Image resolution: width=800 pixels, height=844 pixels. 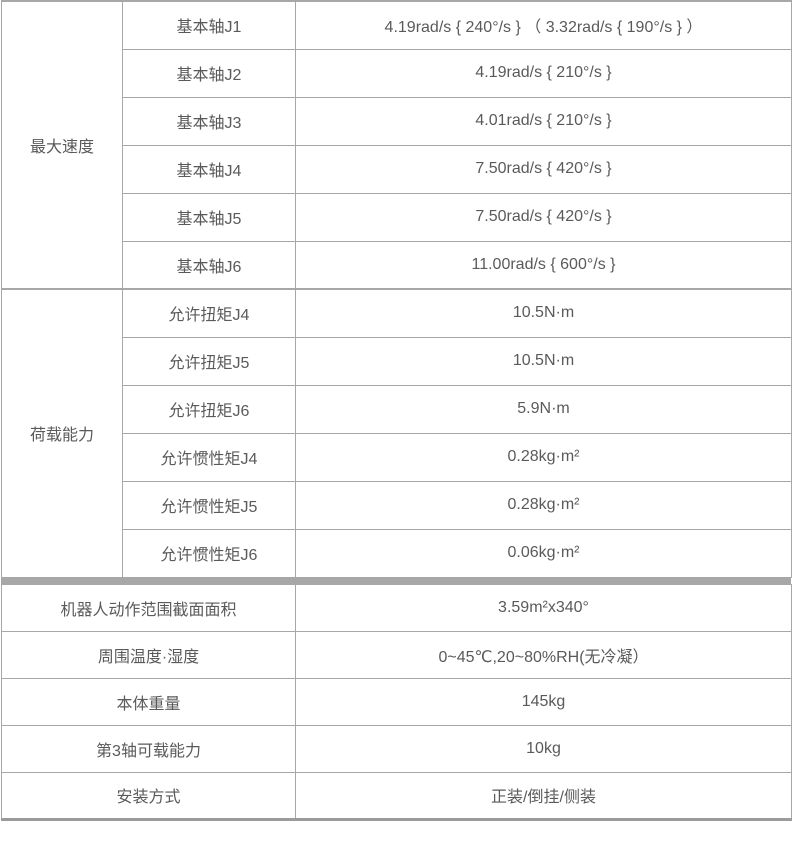 I want to click on table-row: 基本轴J5 7.50rad/s { 420°/s }, so click(x=397, y=217).